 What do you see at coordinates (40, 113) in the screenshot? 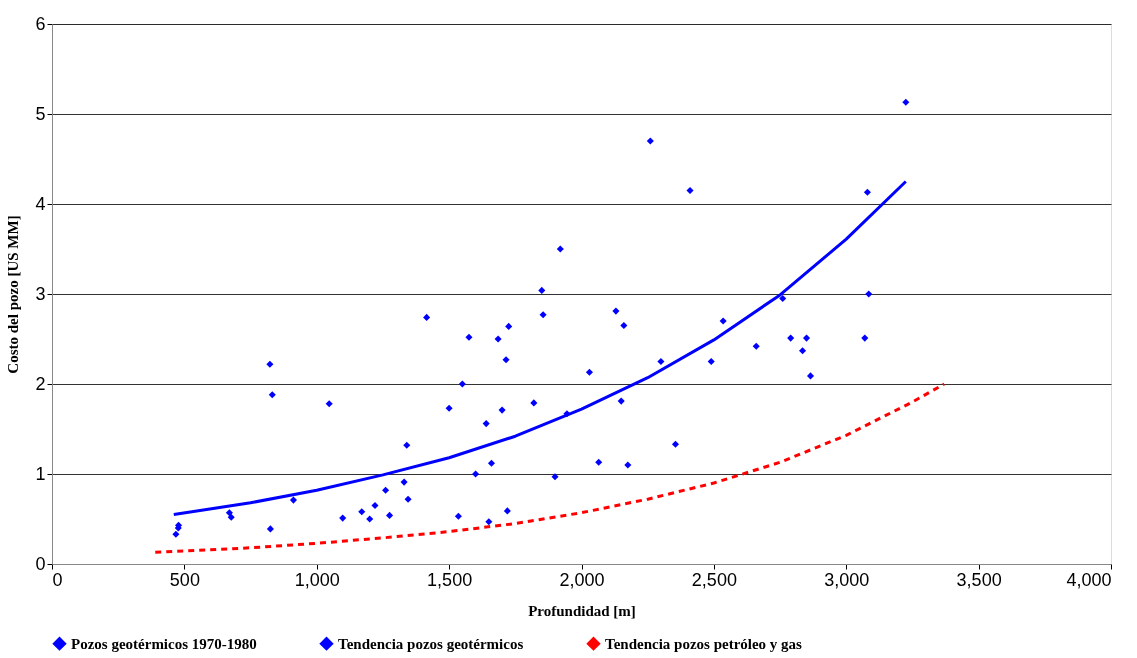
I see `y-tick-label: 5` at bounding box center [40, 113].